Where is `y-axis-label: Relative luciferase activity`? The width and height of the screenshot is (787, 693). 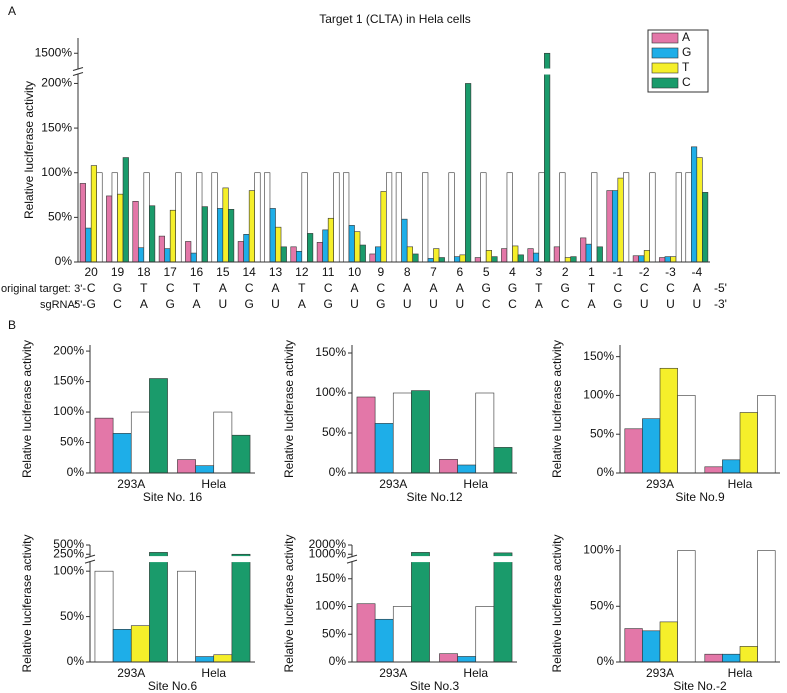
y-axis-label: Relative luciferase activity is located at coordinates (557, 409).